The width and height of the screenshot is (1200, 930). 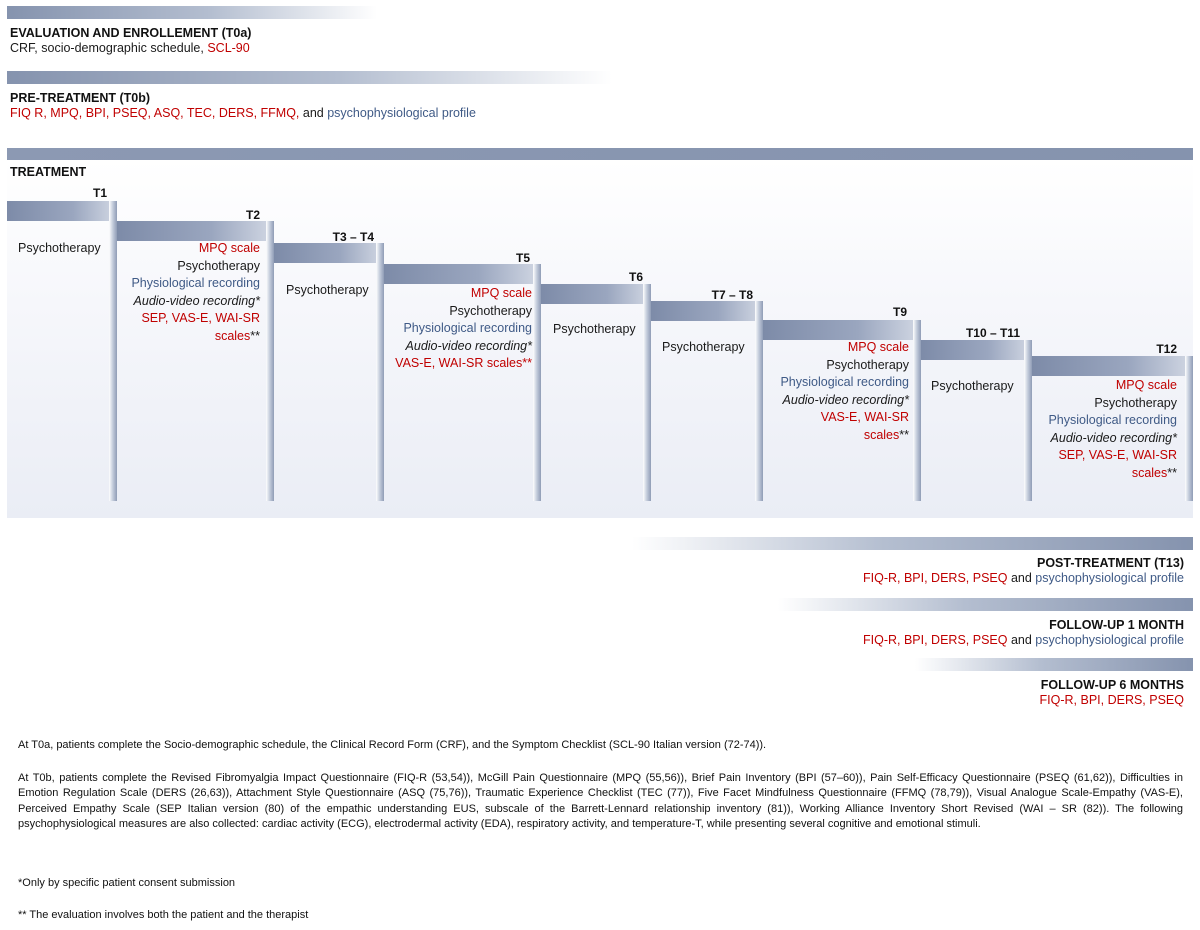 I want to click on step-post-t3-t4, so click(x=380, y=372).